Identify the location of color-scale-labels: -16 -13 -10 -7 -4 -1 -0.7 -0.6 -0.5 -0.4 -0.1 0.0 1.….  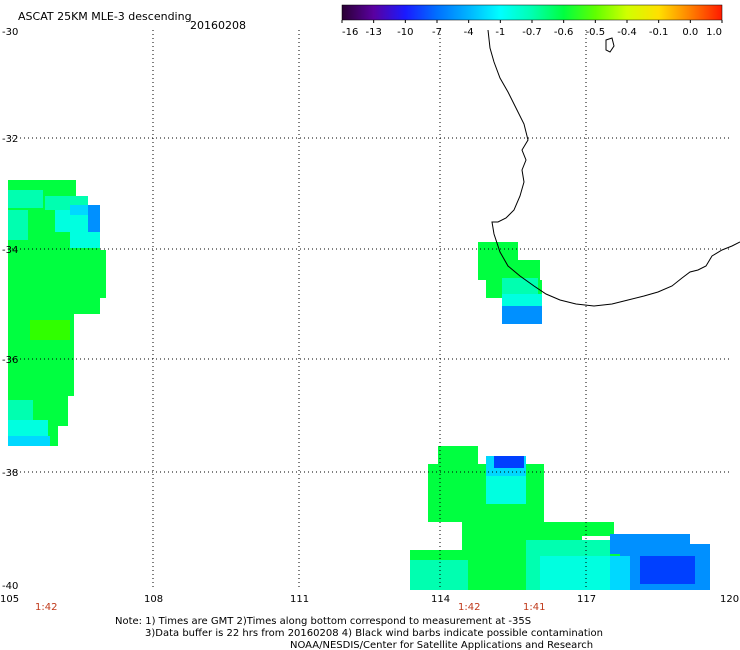
(532, 32).